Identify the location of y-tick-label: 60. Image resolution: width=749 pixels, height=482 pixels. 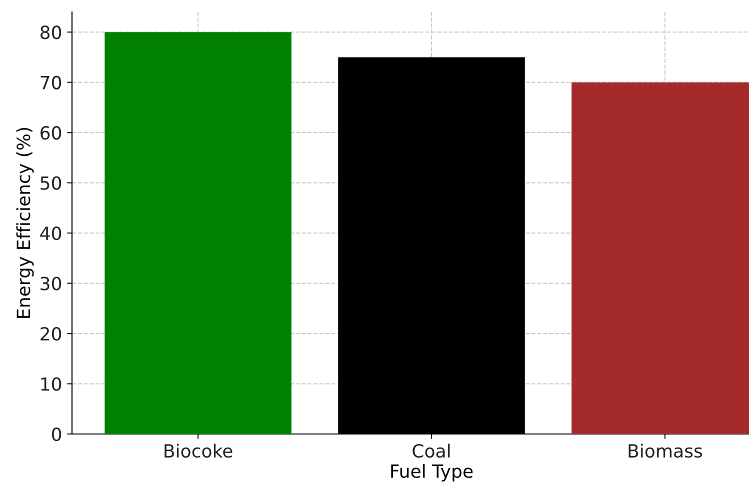
(51, 133).